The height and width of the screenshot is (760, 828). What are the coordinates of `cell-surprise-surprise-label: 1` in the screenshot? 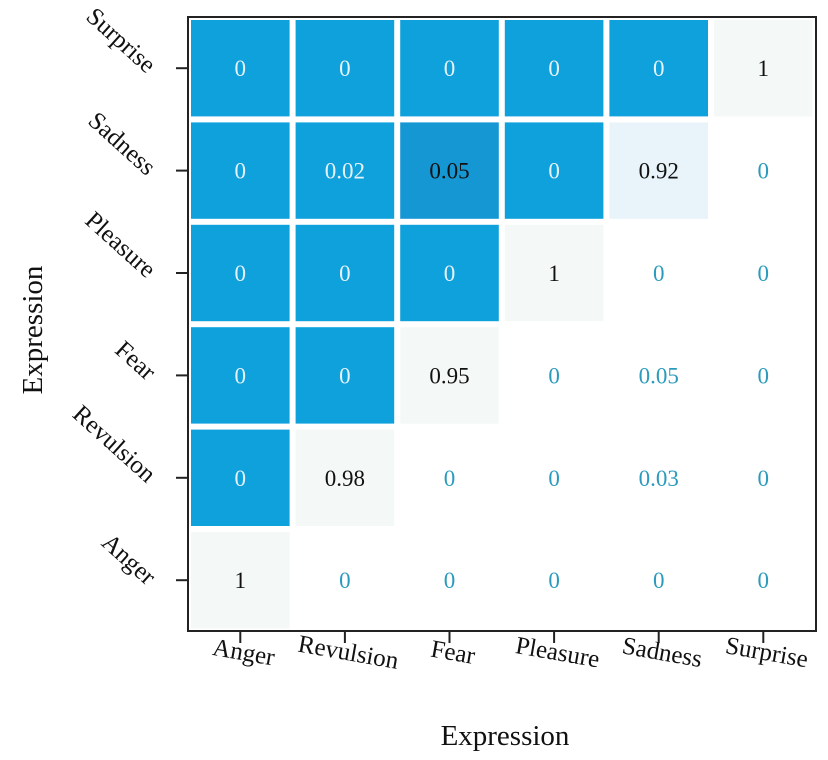 It's located at (764, 68).